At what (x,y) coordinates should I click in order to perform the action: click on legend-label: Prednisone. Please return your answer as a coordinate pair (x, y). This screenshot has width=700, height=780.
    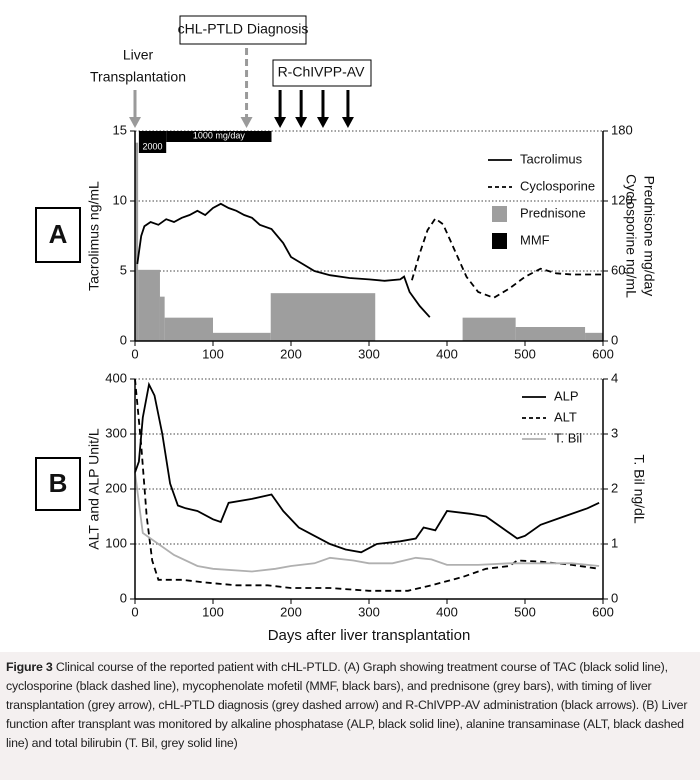
    Looking at the image, I should click on (553, 212).